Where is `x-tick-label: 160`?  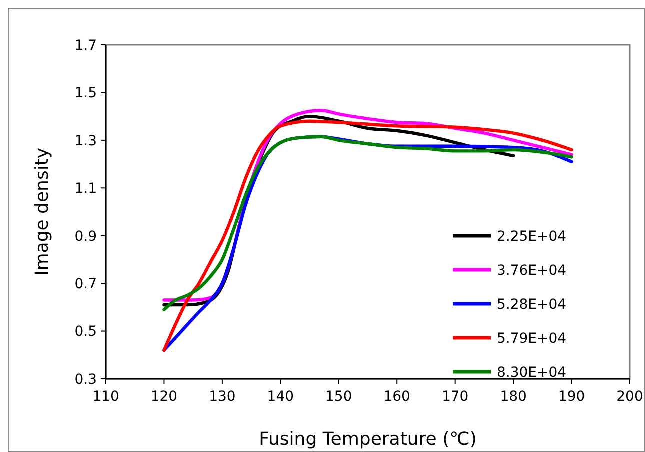
x-tick-label: 160 is located at coordinates (397, 397).